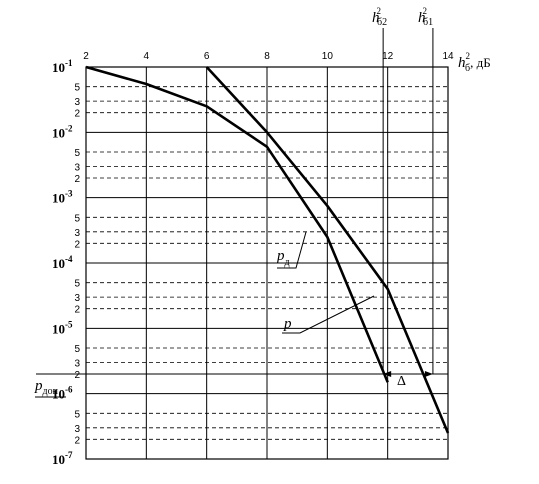 The height and width of the screenshot is (484, 539). I want to click on y-decade-label: 10-1, so click(62, 66).